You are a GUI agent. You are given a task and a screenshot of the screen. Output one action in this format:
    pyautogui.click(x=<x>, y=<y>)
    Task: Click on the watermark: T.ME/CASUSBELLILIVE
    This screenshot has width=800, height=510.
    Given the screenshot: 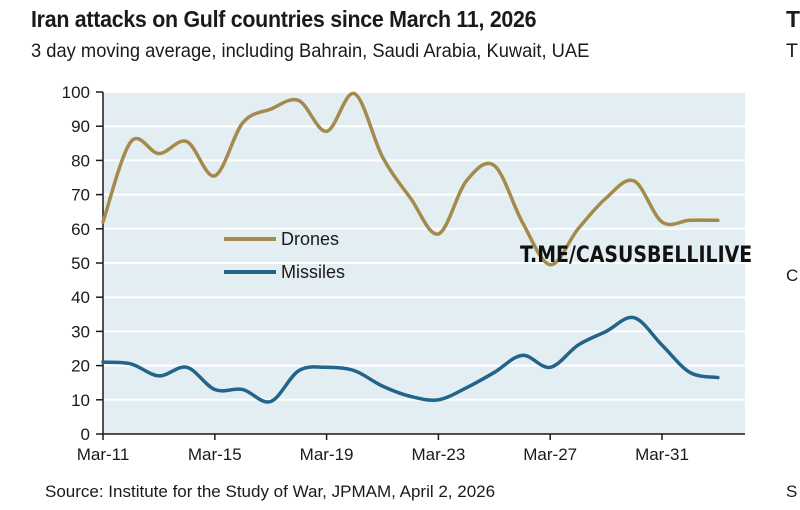 What is the action you would take?
    pyautogui.click(x=636, y=255)
    